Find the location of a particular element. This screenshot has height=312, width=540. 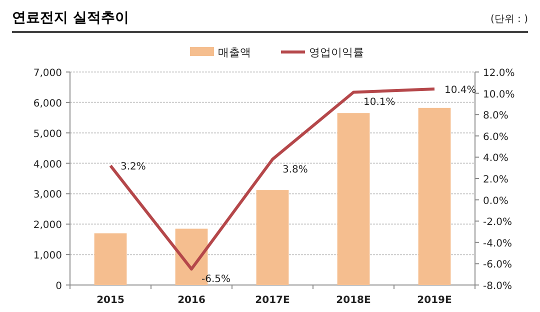

data-label: 3.2% is located at coordinates (133, 167).